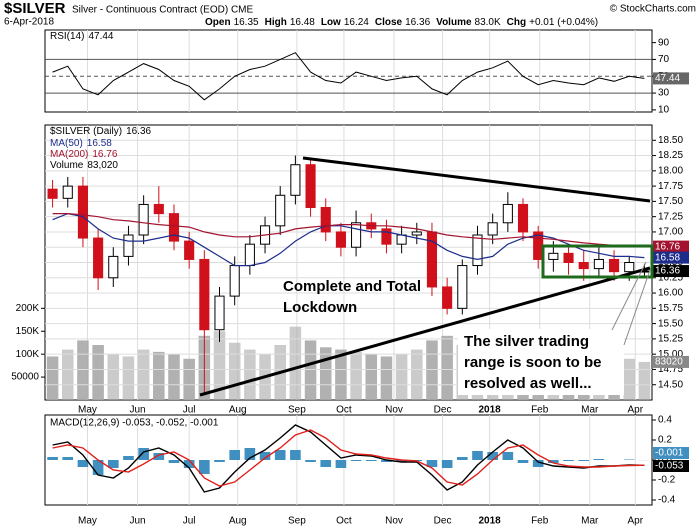 Image resolution: width=700 pixels, height=530 pixels. I want to click on y-tick-label: 17.50, so click(670, 201).